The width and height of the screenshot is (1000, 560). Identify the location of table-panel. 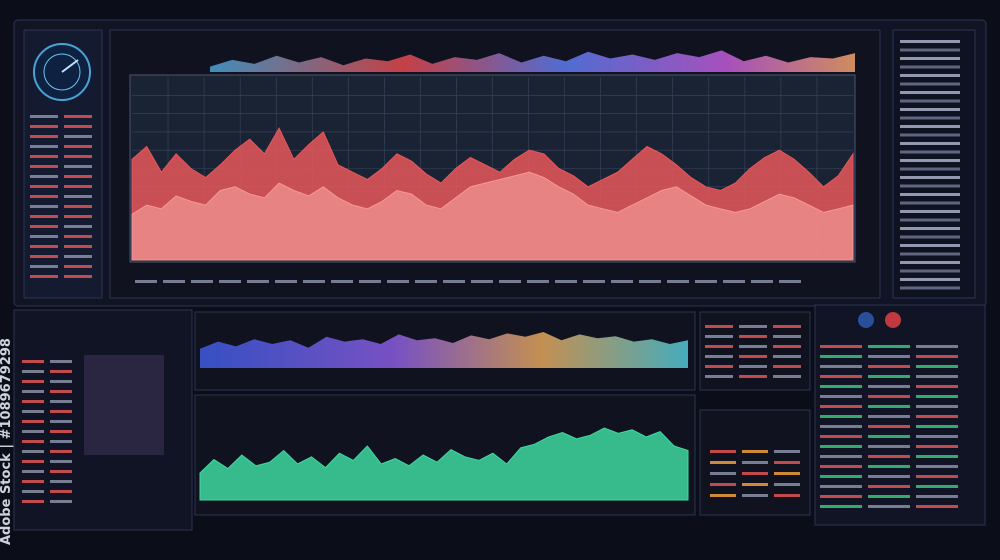
(755, 351).